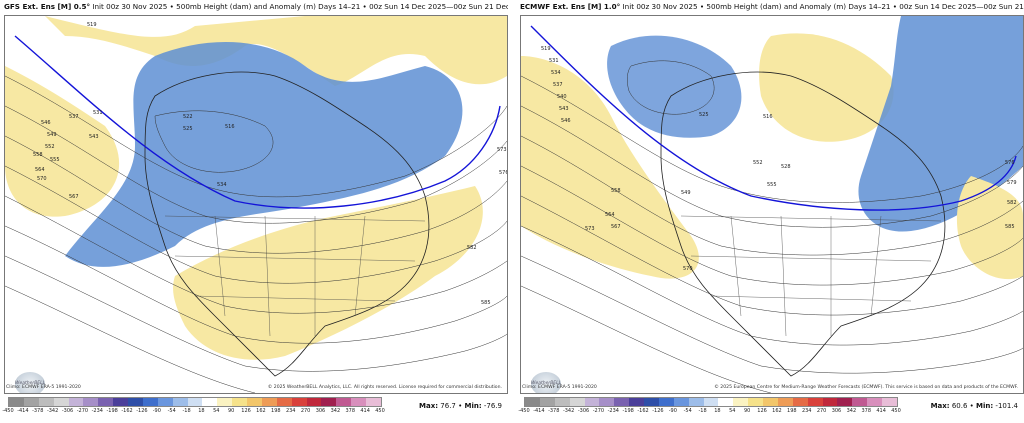  I want to click on colorbar-tick-label: -126, so click(142, 411).